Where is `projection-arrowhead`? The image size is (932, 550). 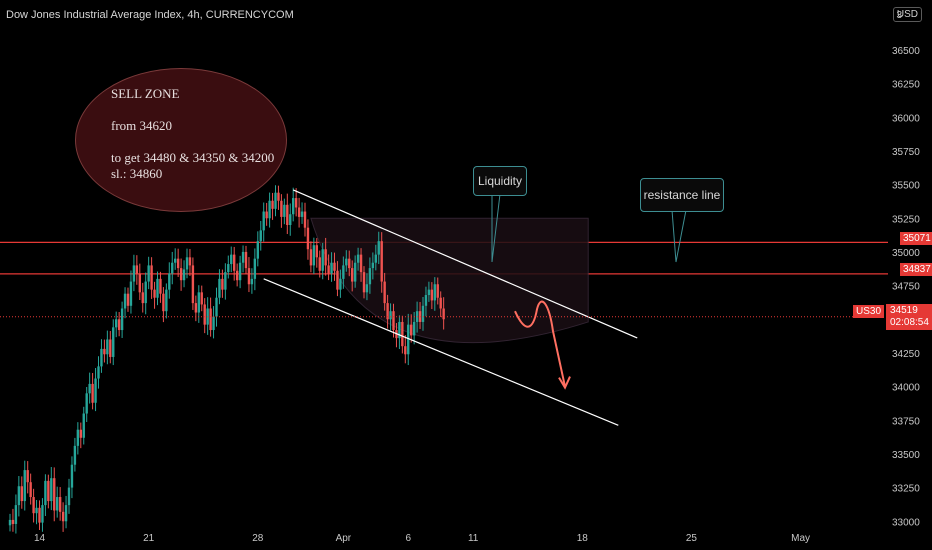
projection-arrowhead is located at coordinates (564, 383).